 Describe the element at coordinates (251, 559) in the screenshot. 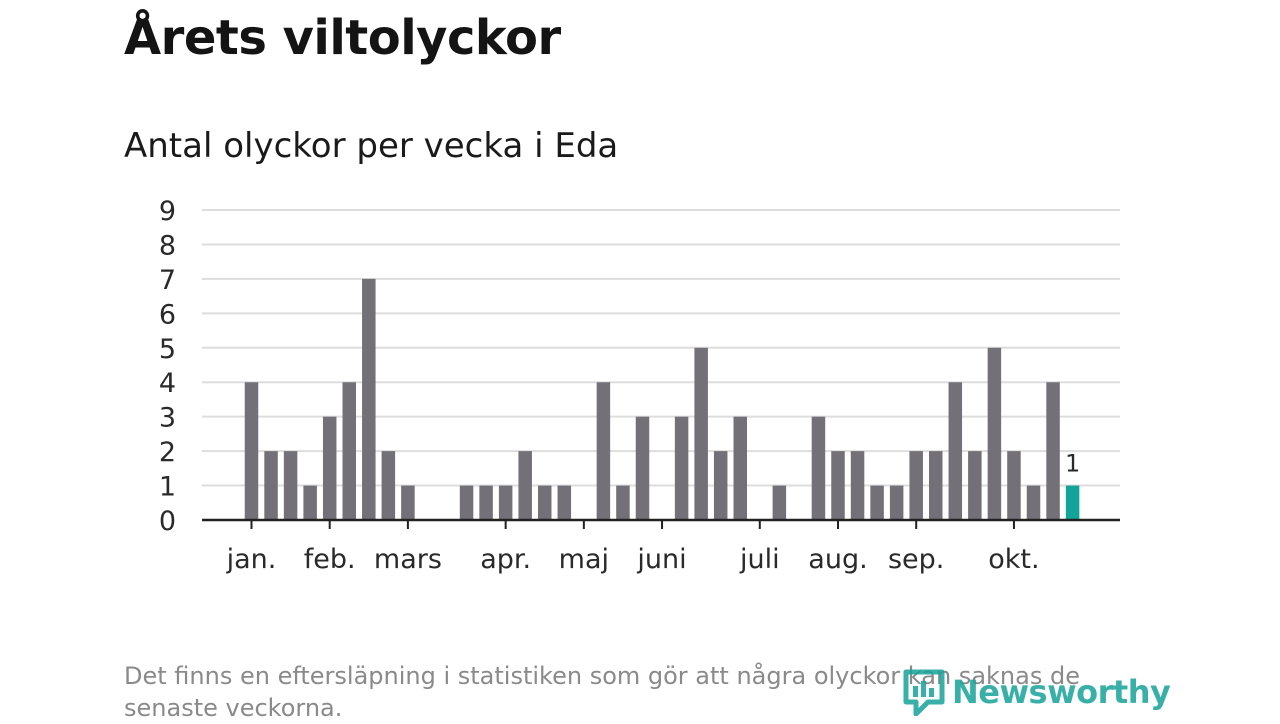

I see `x-tick-label: jan.` at that location.